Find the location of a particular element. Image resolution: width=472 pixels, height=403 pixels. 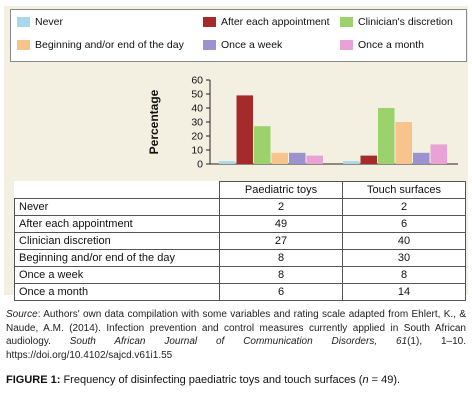

y-tick-label-40: 40 is located at coordinates (197, 109).